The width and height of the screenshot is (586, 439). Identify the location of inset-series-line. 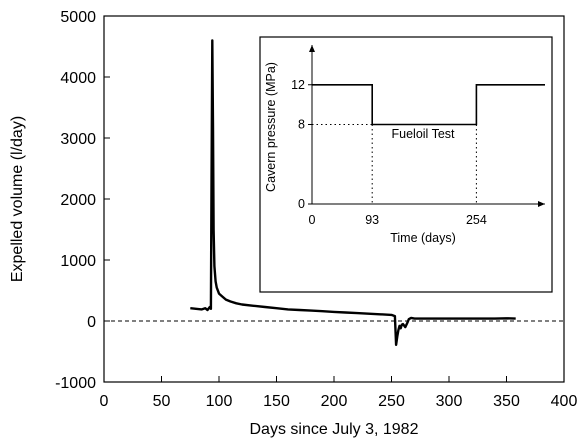
(428, 105).